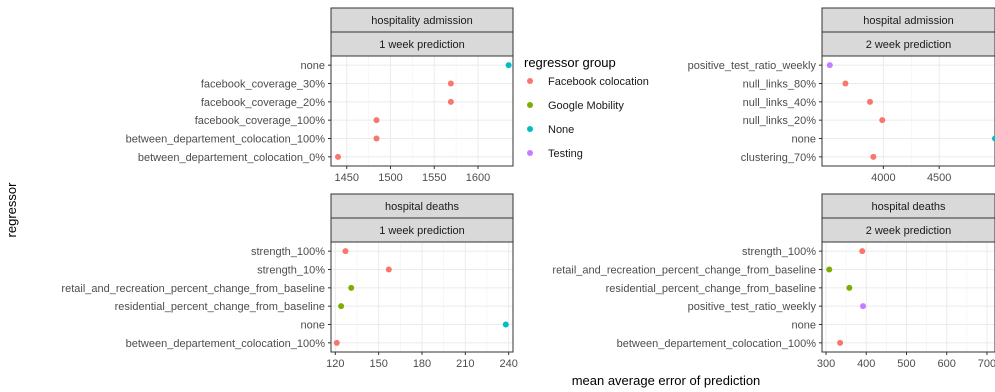 The width and height of the screenshot is (995, 392). I want to click on y-tick-label: facebook_coverage_20%, so click(263, 103).